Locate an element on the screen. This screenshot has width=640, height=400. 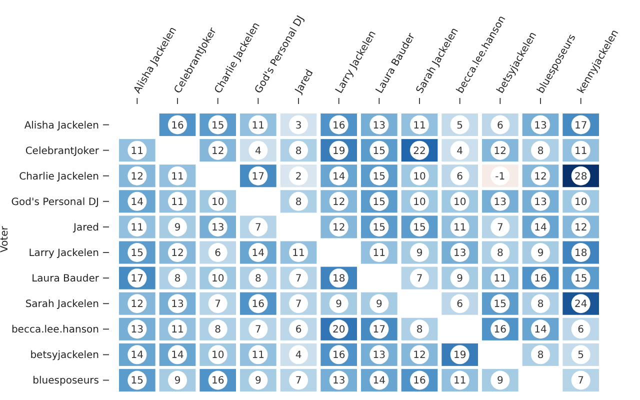
y-tick-label: CelebrantJoker is located at coordinates (62, 151).